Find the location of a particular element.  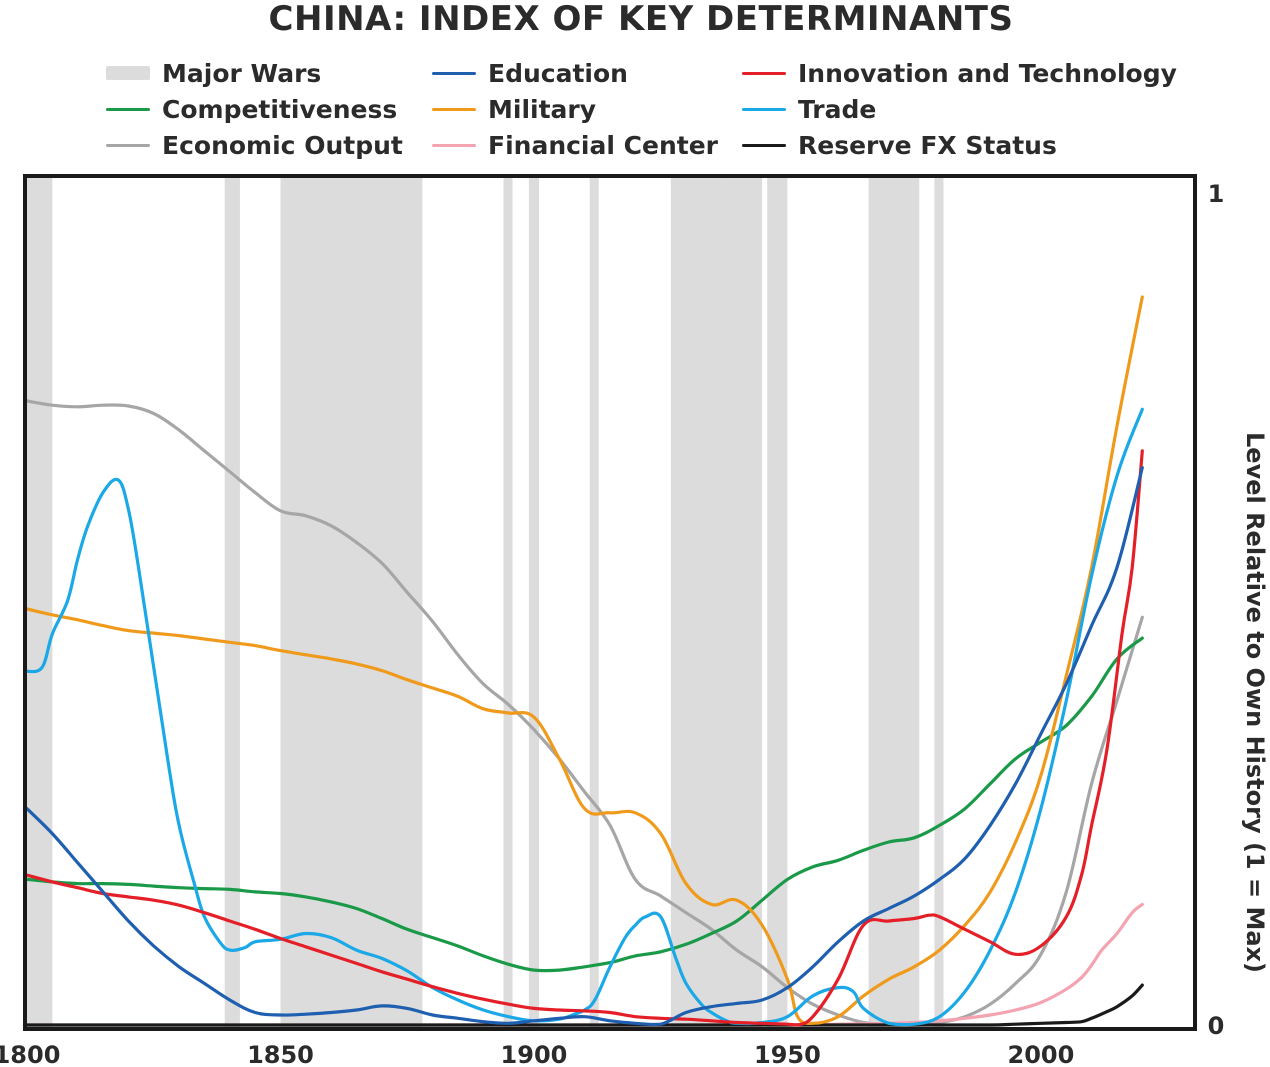

legend-swatch-reserve-fx-status is located at coordinates (764, 145).